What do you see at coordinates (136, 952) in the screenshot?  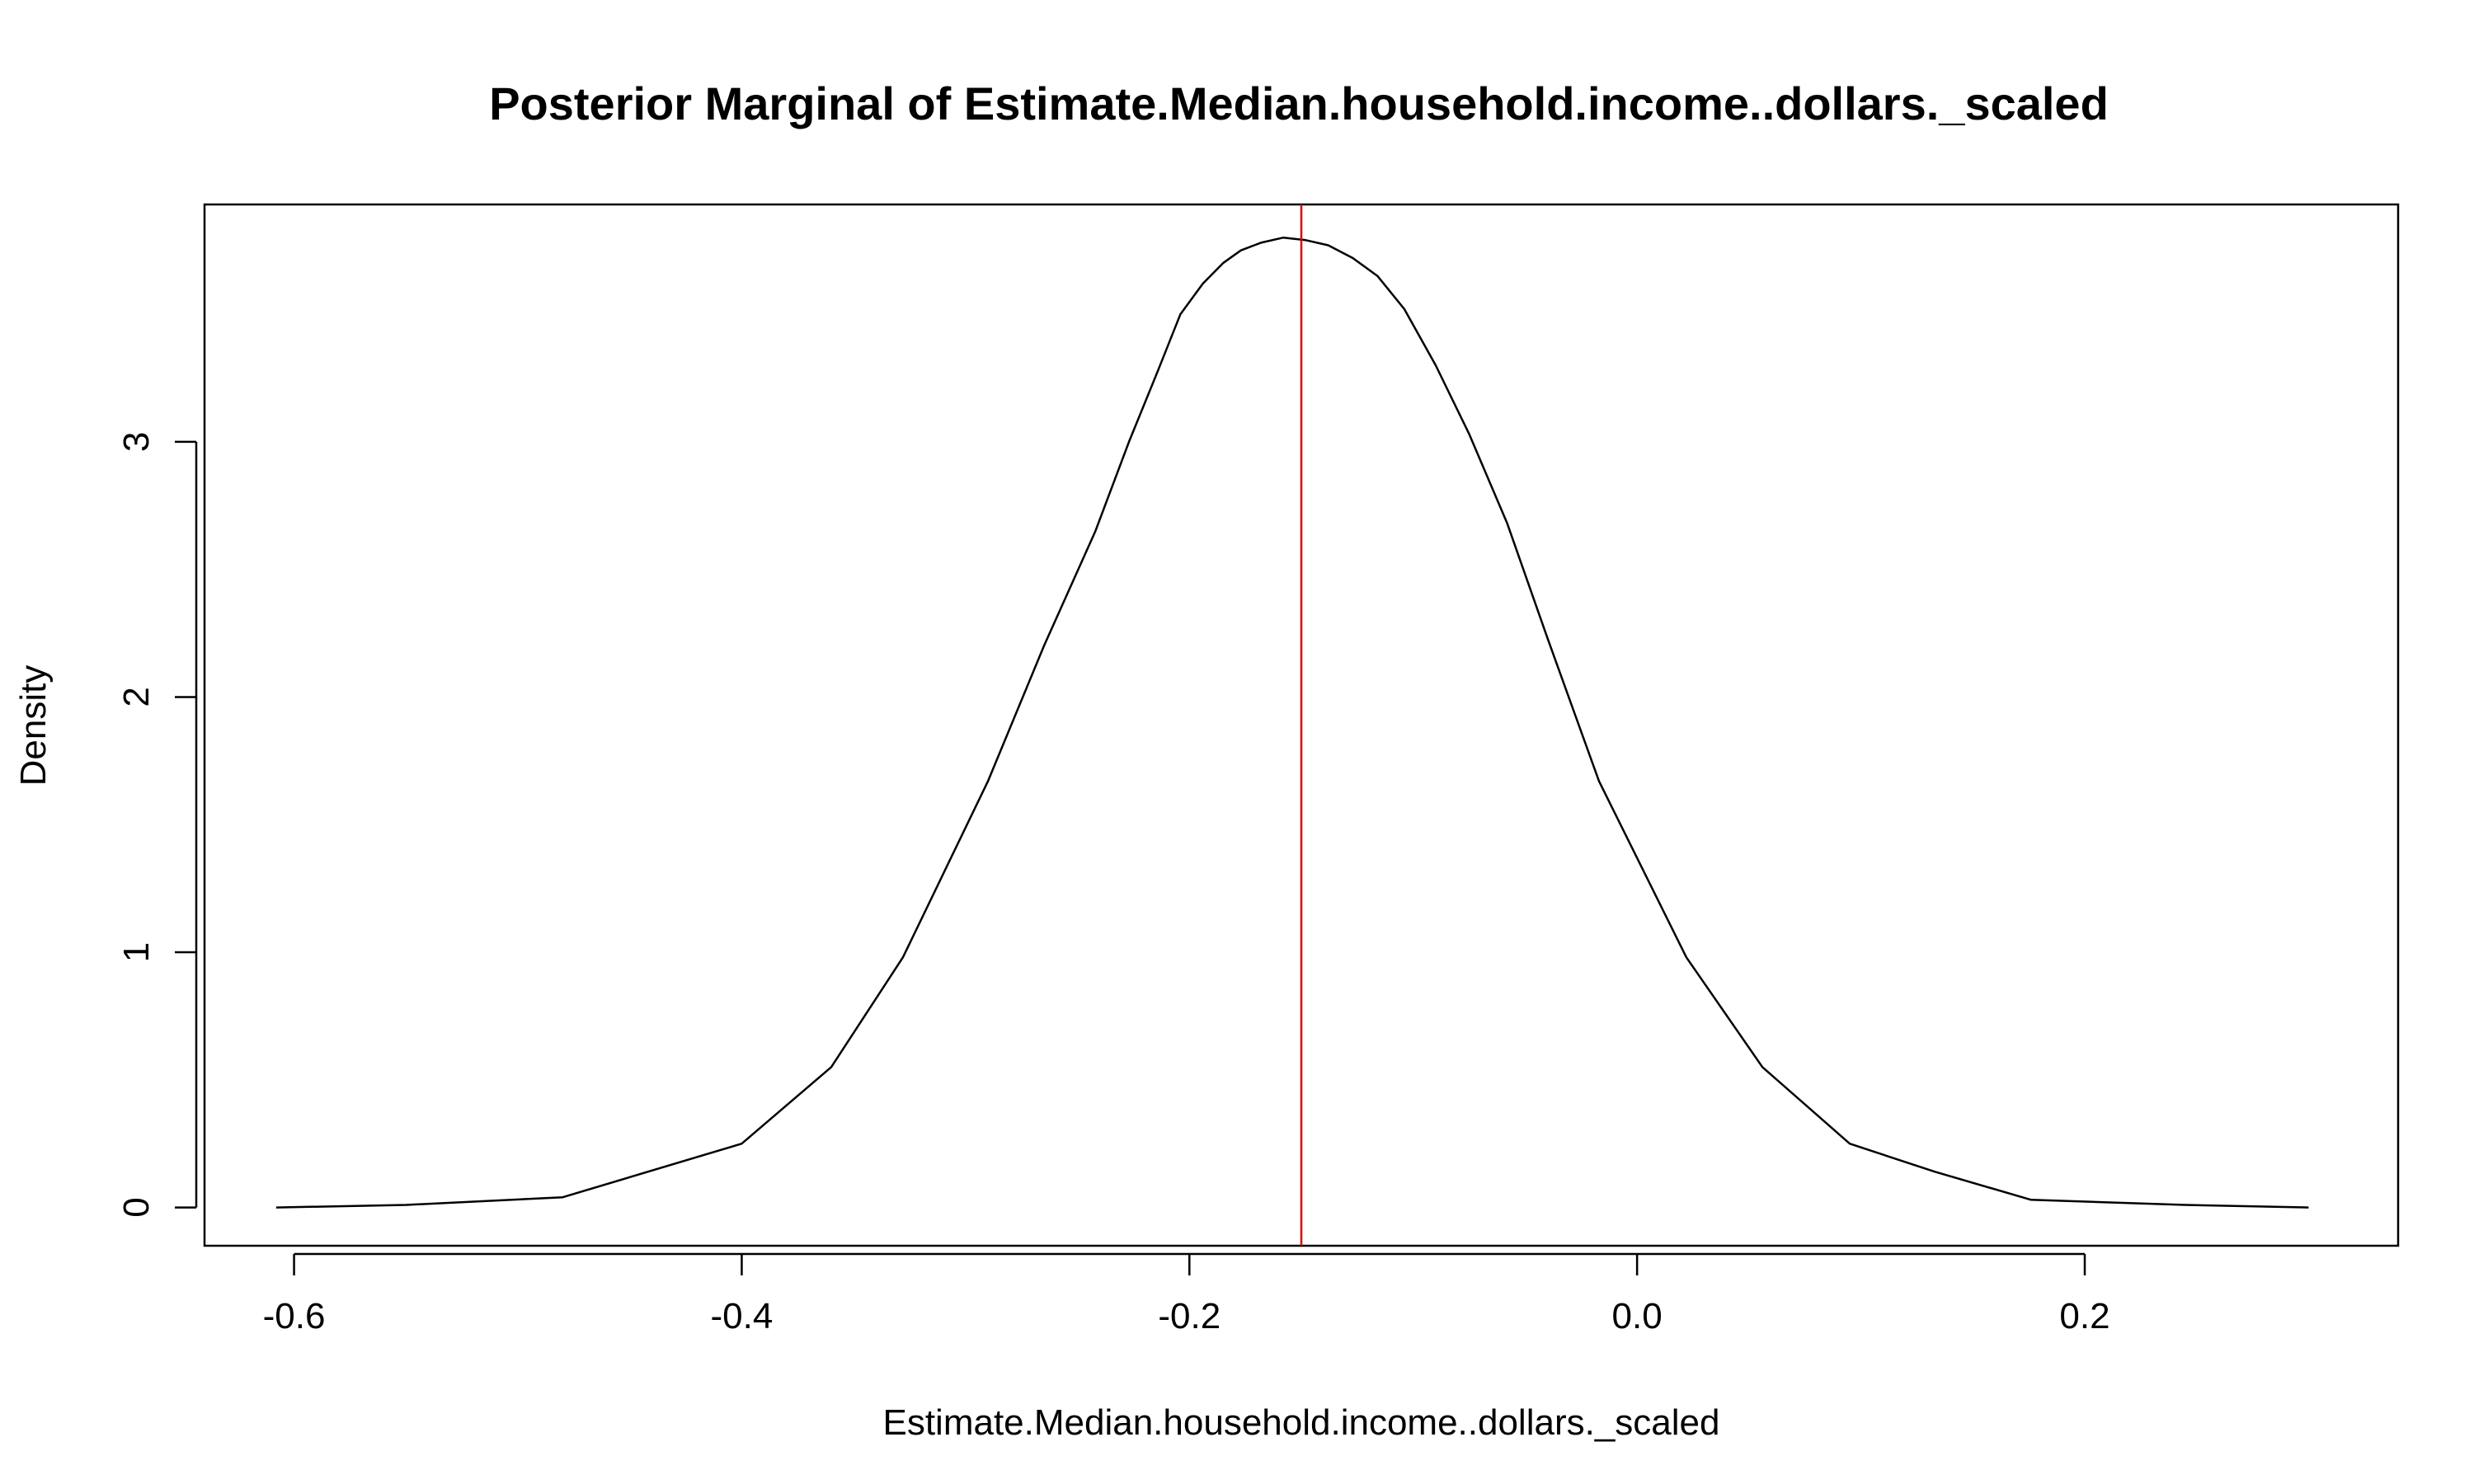 I see `y-tick-label: 1` at bounding box center [136, 952].